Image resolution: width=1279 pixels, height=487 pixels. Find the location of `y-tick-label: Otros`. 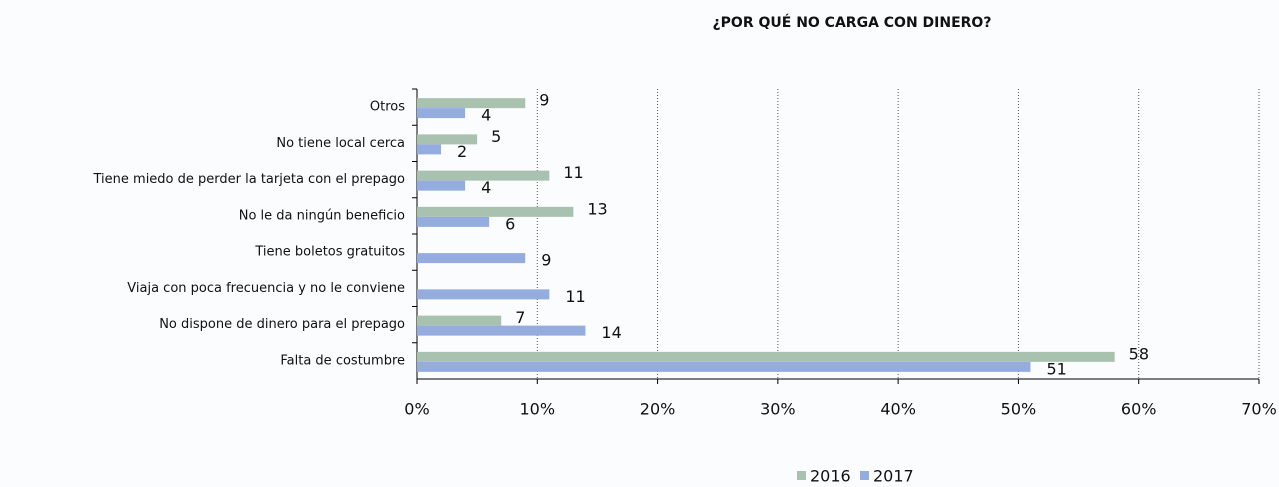

y-tick-label: Otros is located at coordinates (387, 107).